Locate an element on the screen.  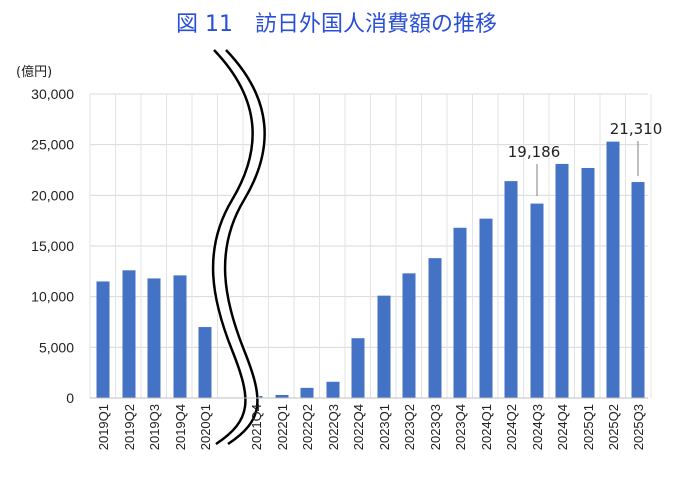
bar-2025Q2 is located at coordinates (613, 270).